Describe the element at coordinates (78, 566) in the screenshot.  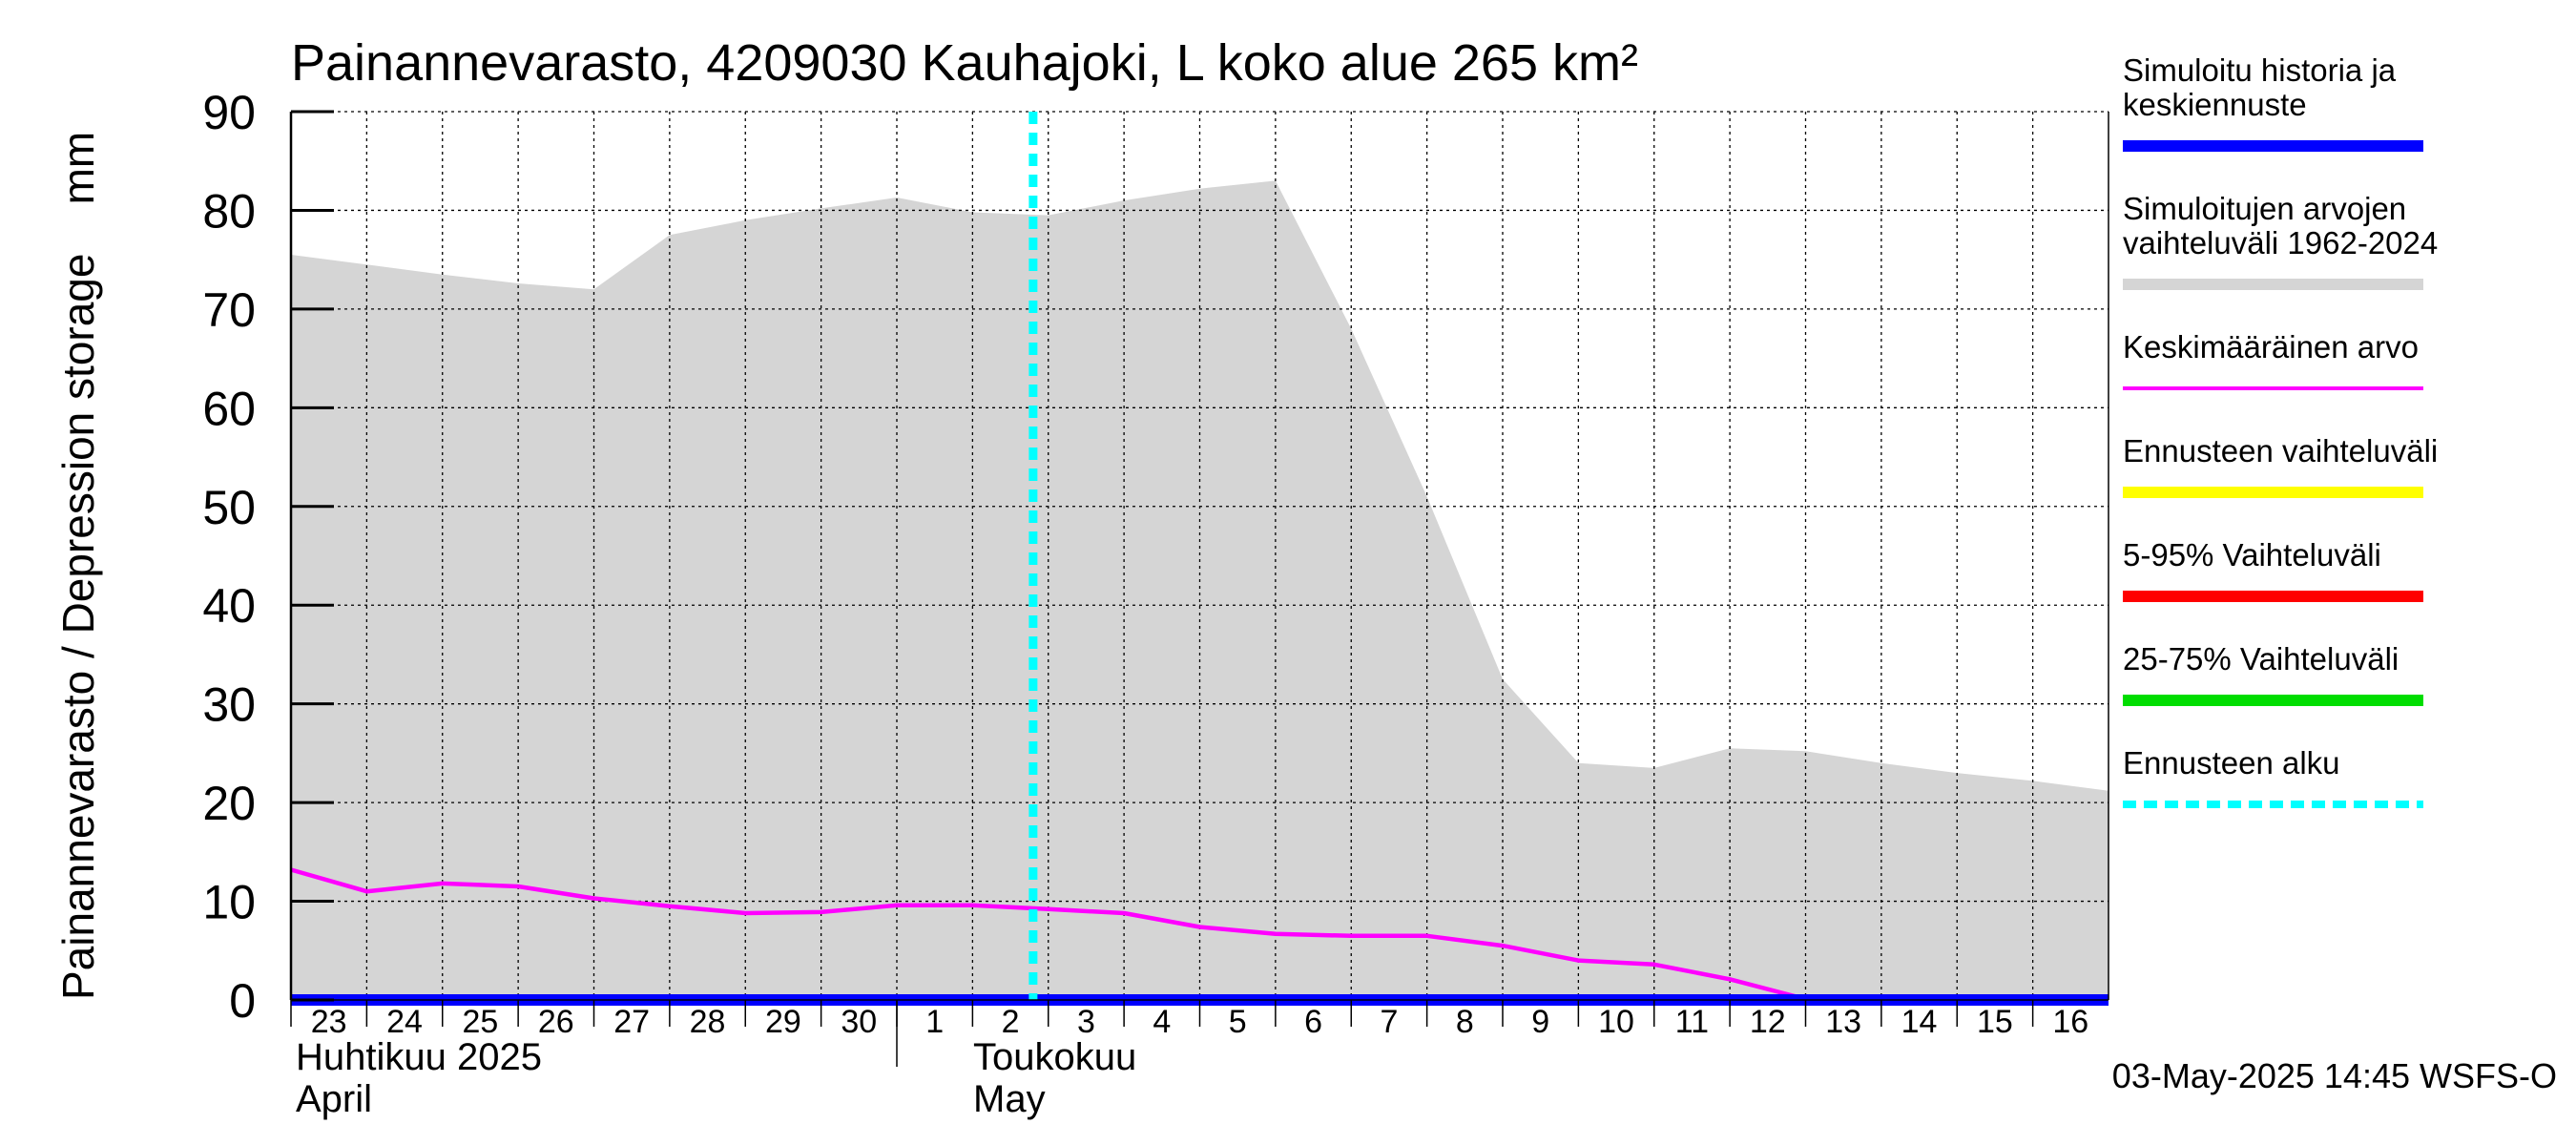
I see `y-axis-label: Painannevarasto / Depression storage mm` at that location.